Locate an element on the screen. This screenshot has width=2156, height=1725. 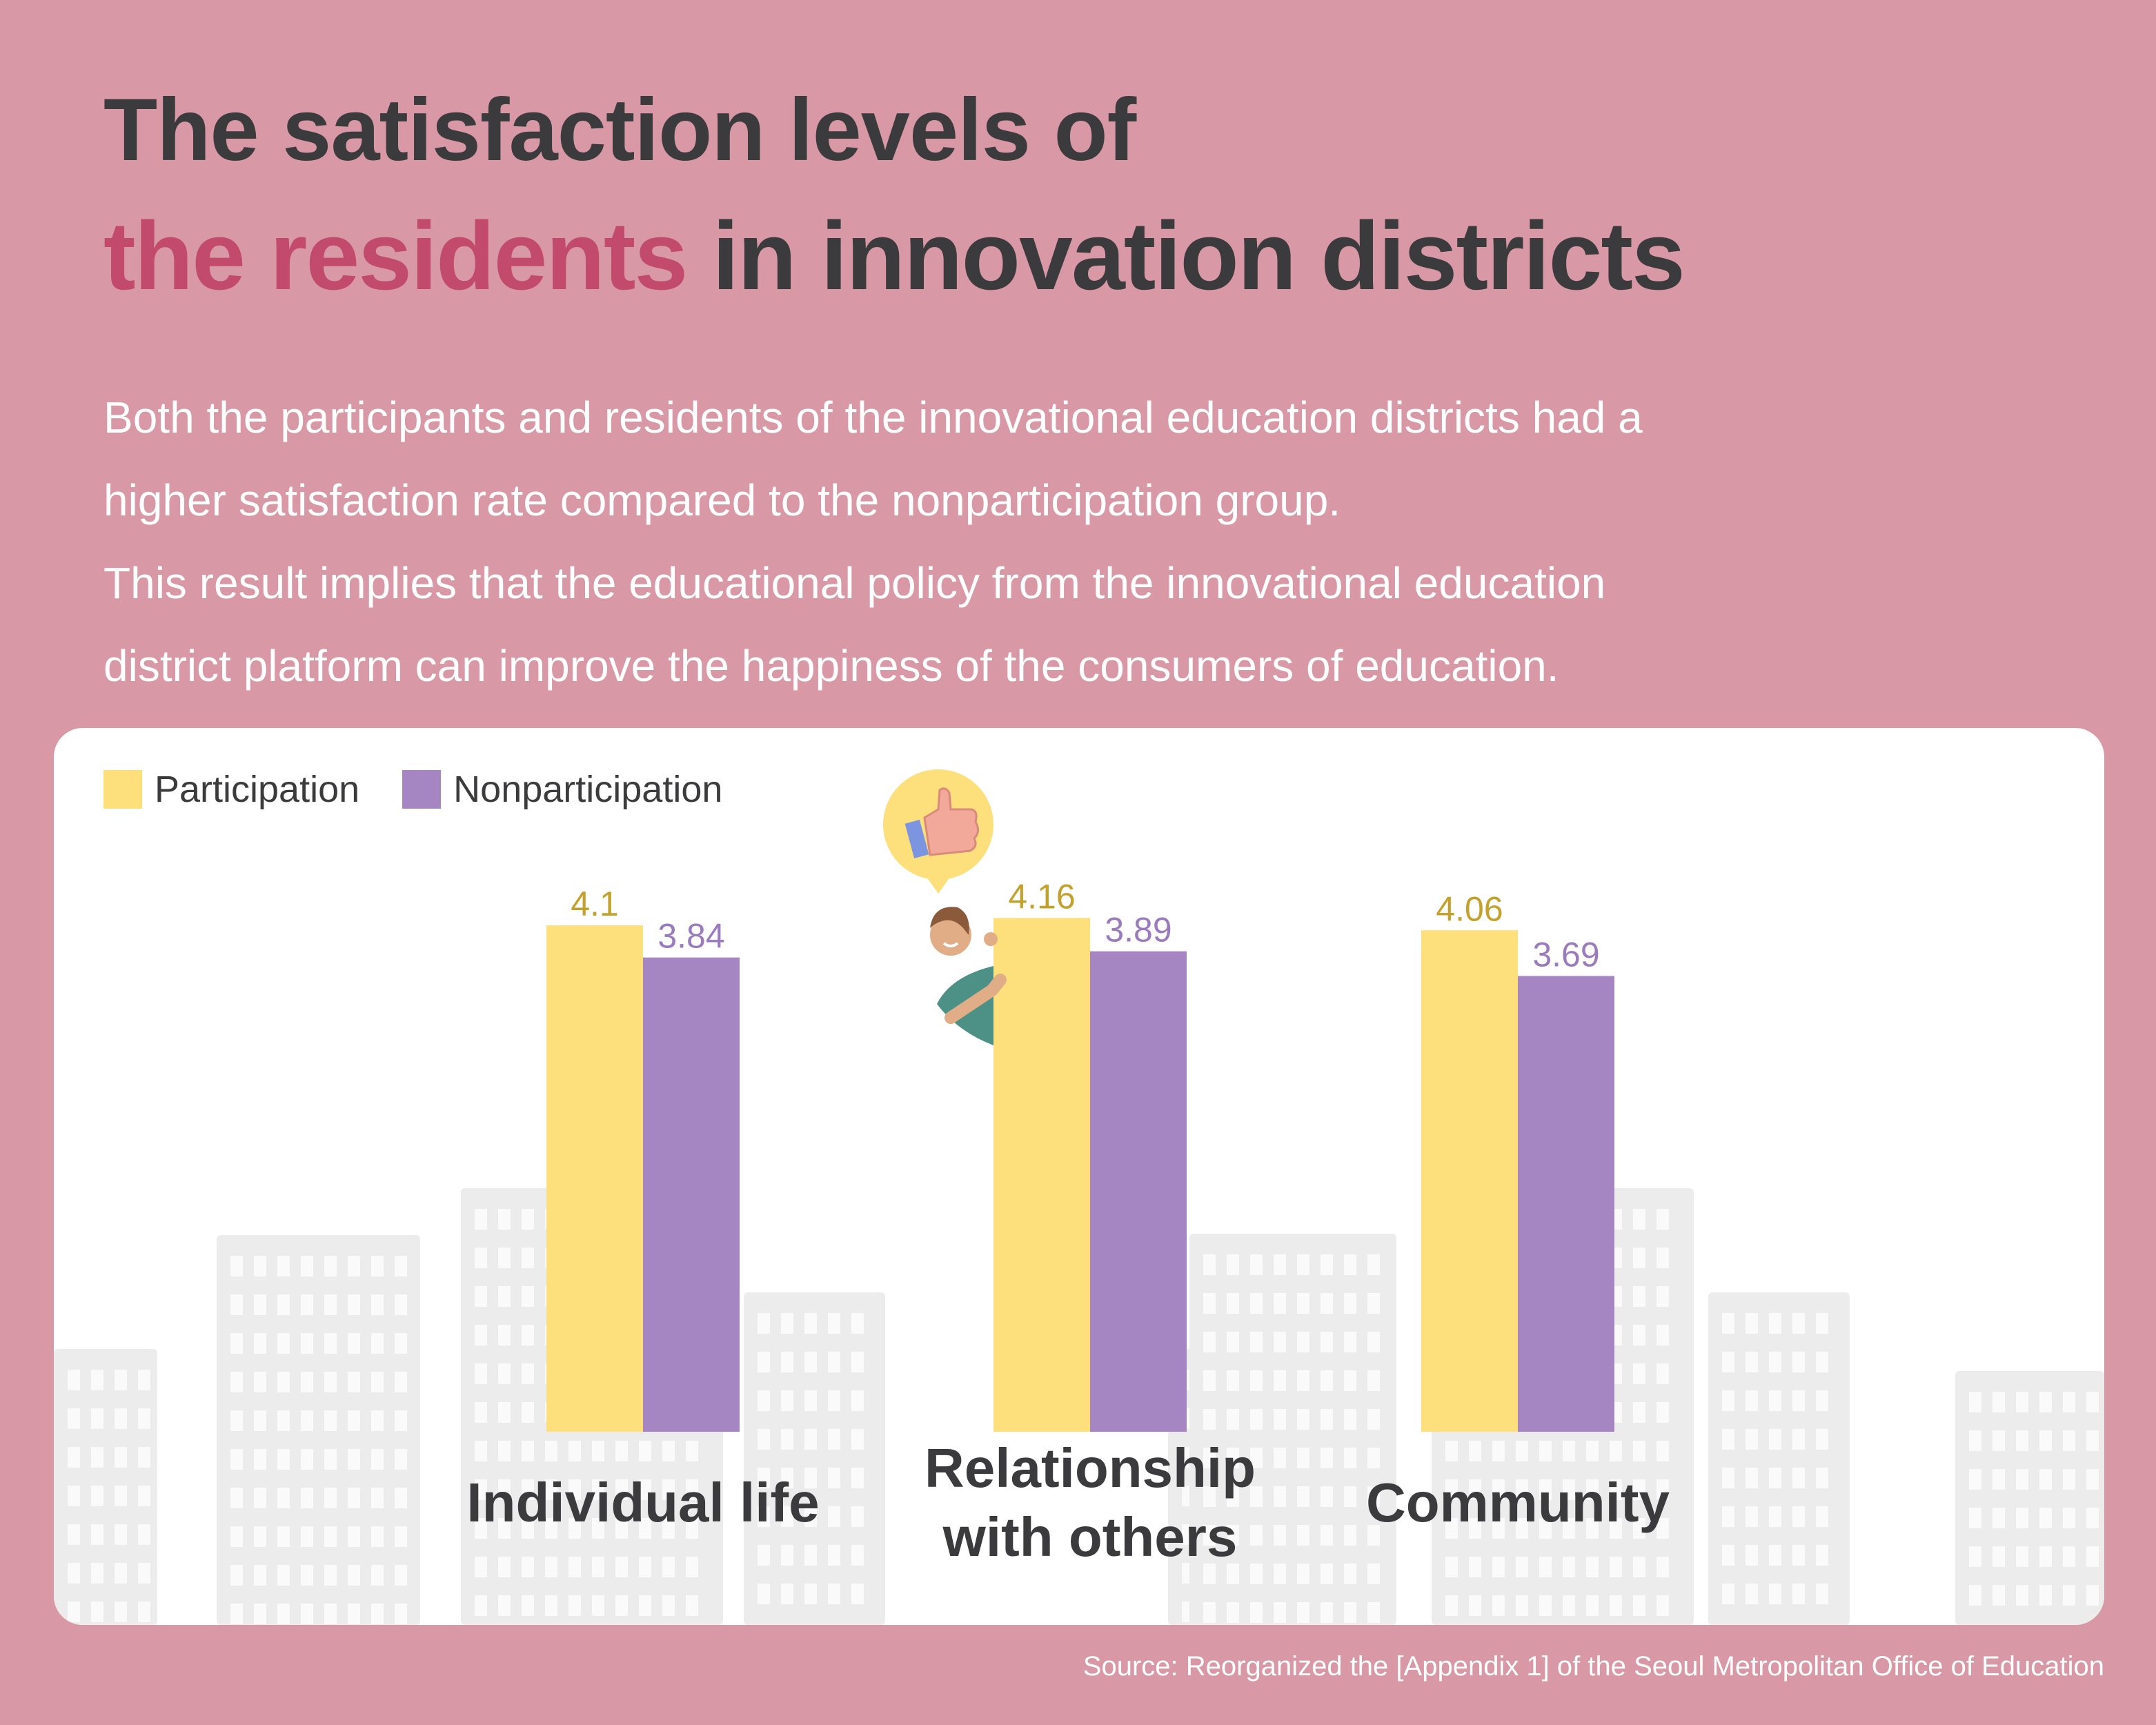
title-highlight: the residents is located at coordinates (395, 255).